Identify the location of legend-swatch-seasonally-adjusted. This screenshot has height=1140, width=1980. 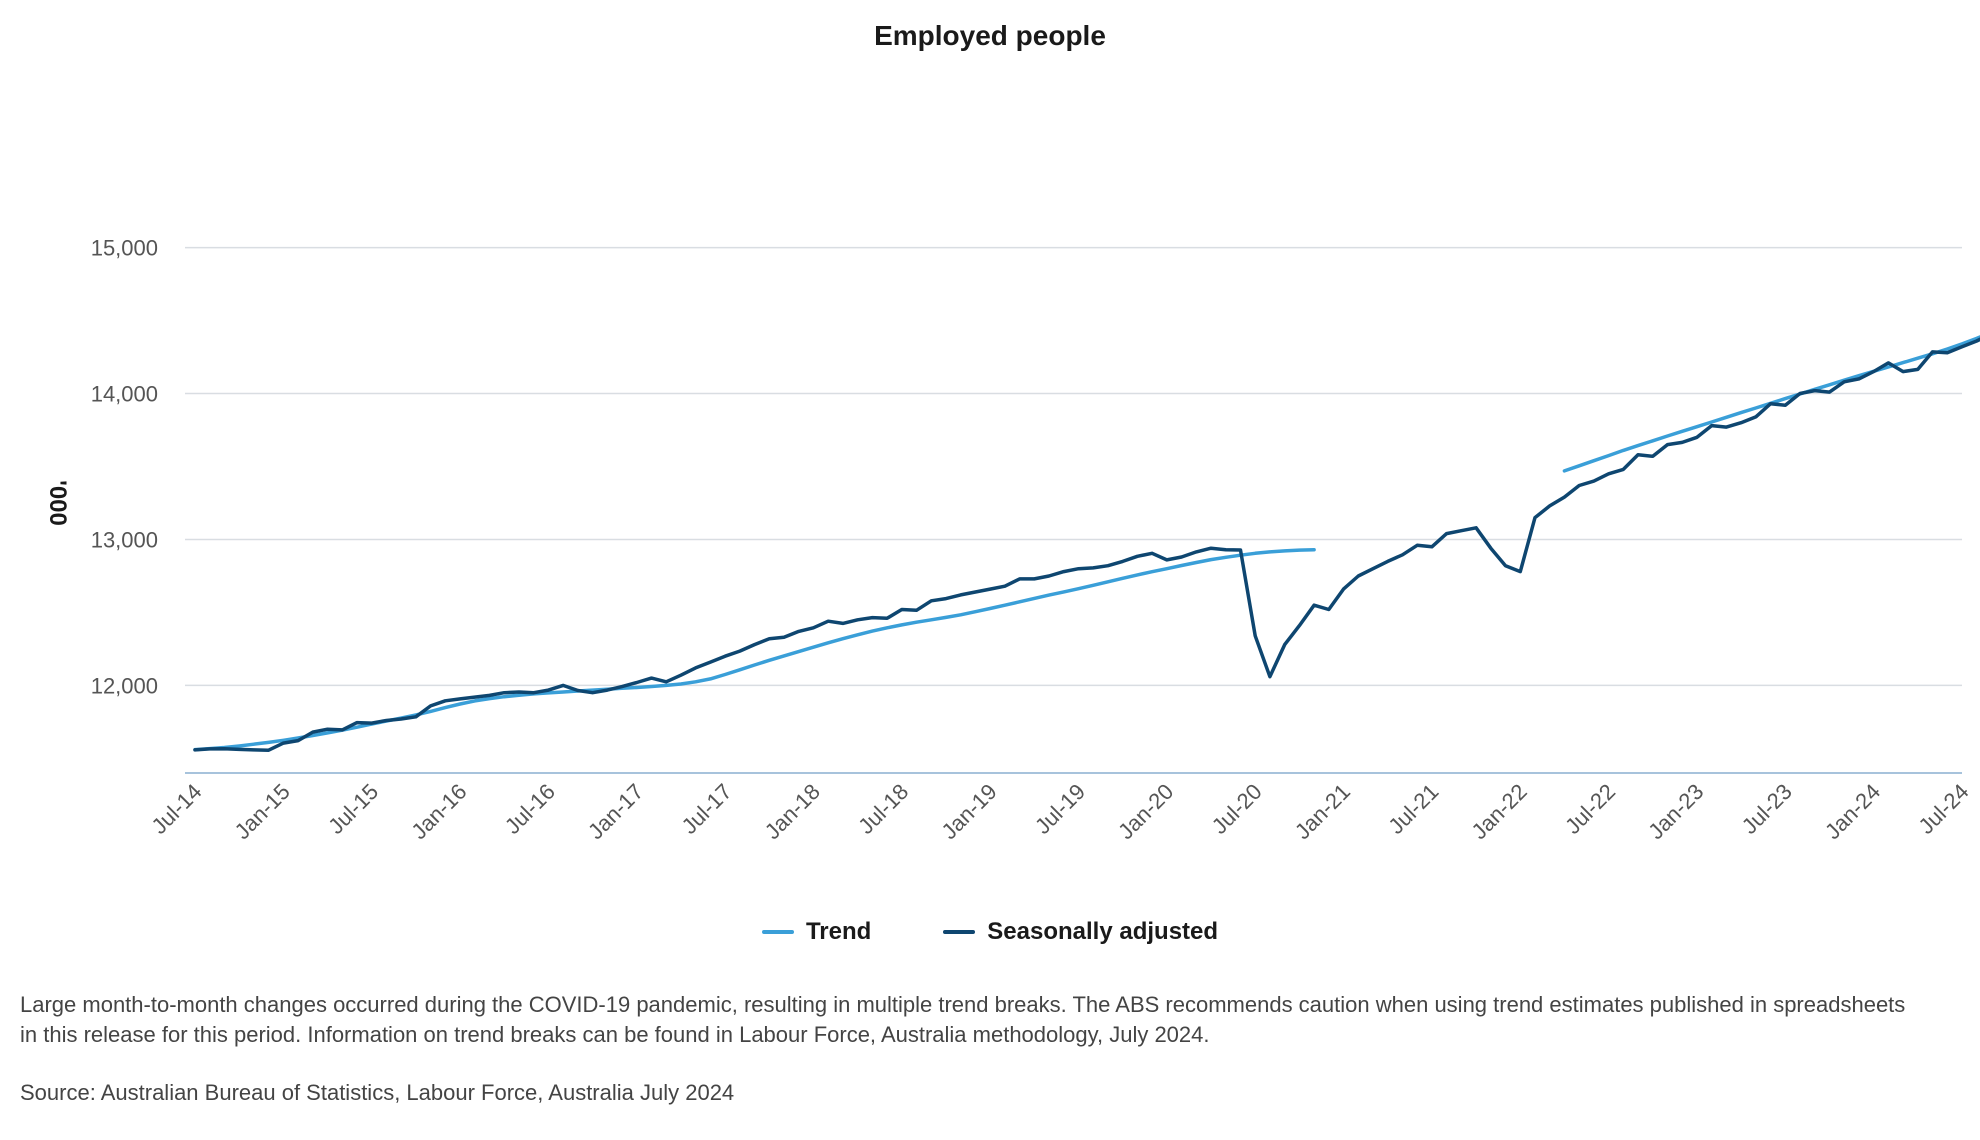
(959, 932).